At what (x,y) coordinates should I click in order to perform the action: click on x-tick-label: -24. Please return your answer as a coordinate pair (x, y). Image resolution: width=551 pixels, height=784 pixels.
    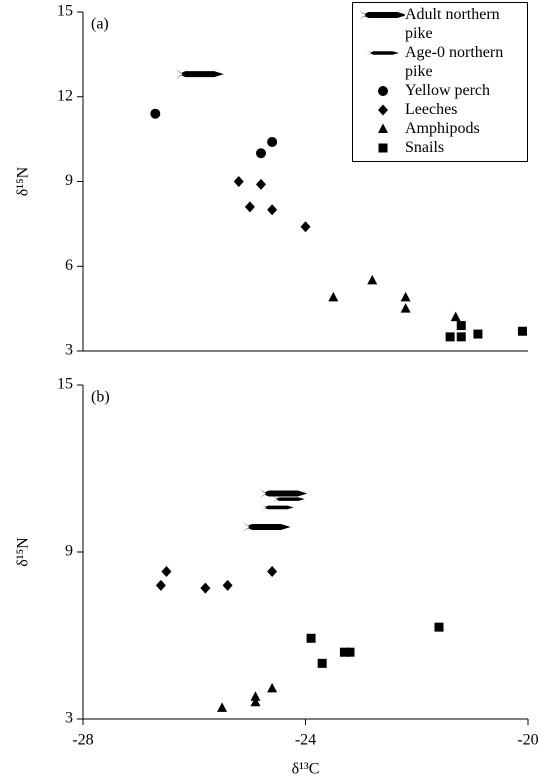
    Looking at the image, I should click on (305, 740).